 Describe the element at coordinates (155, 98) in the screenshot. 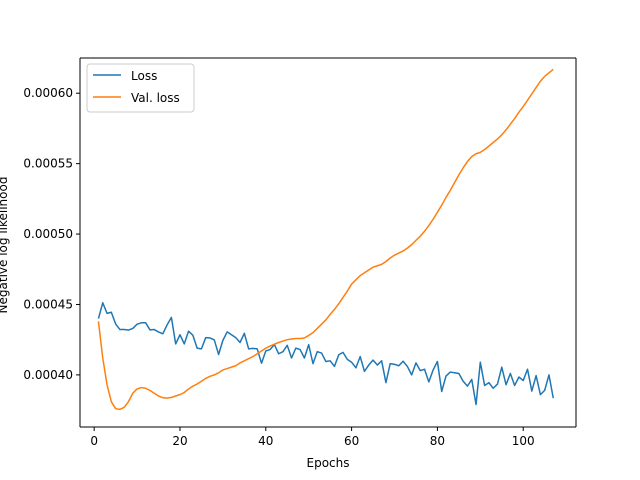

I see `legend-label-val-loss: Val. loss` at that location.